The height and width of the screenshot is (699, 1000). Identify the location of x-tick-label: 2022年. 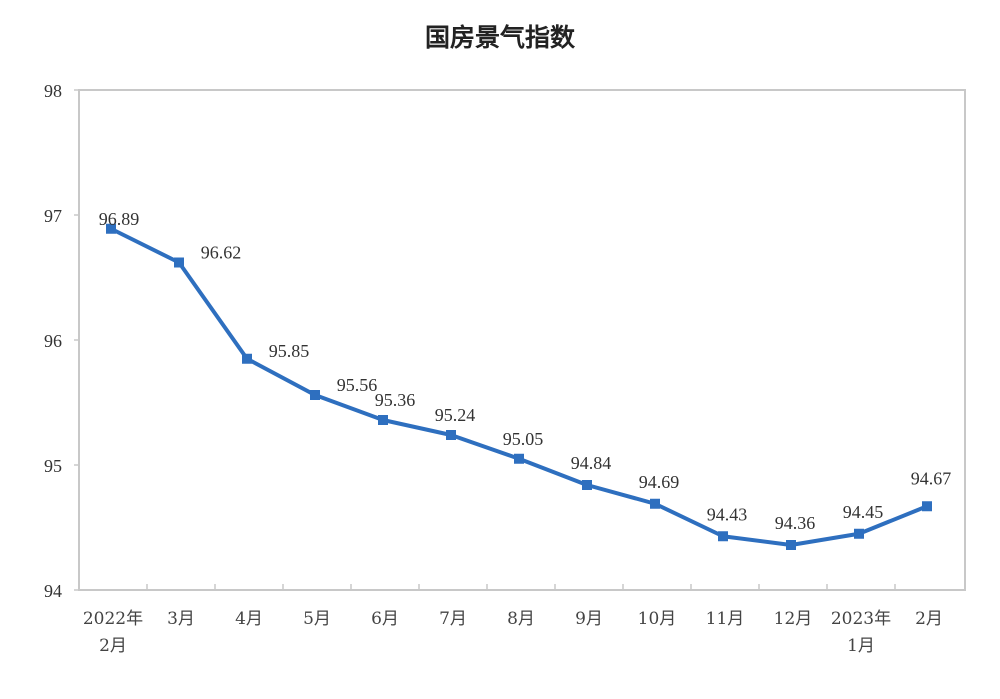
(113, 619).